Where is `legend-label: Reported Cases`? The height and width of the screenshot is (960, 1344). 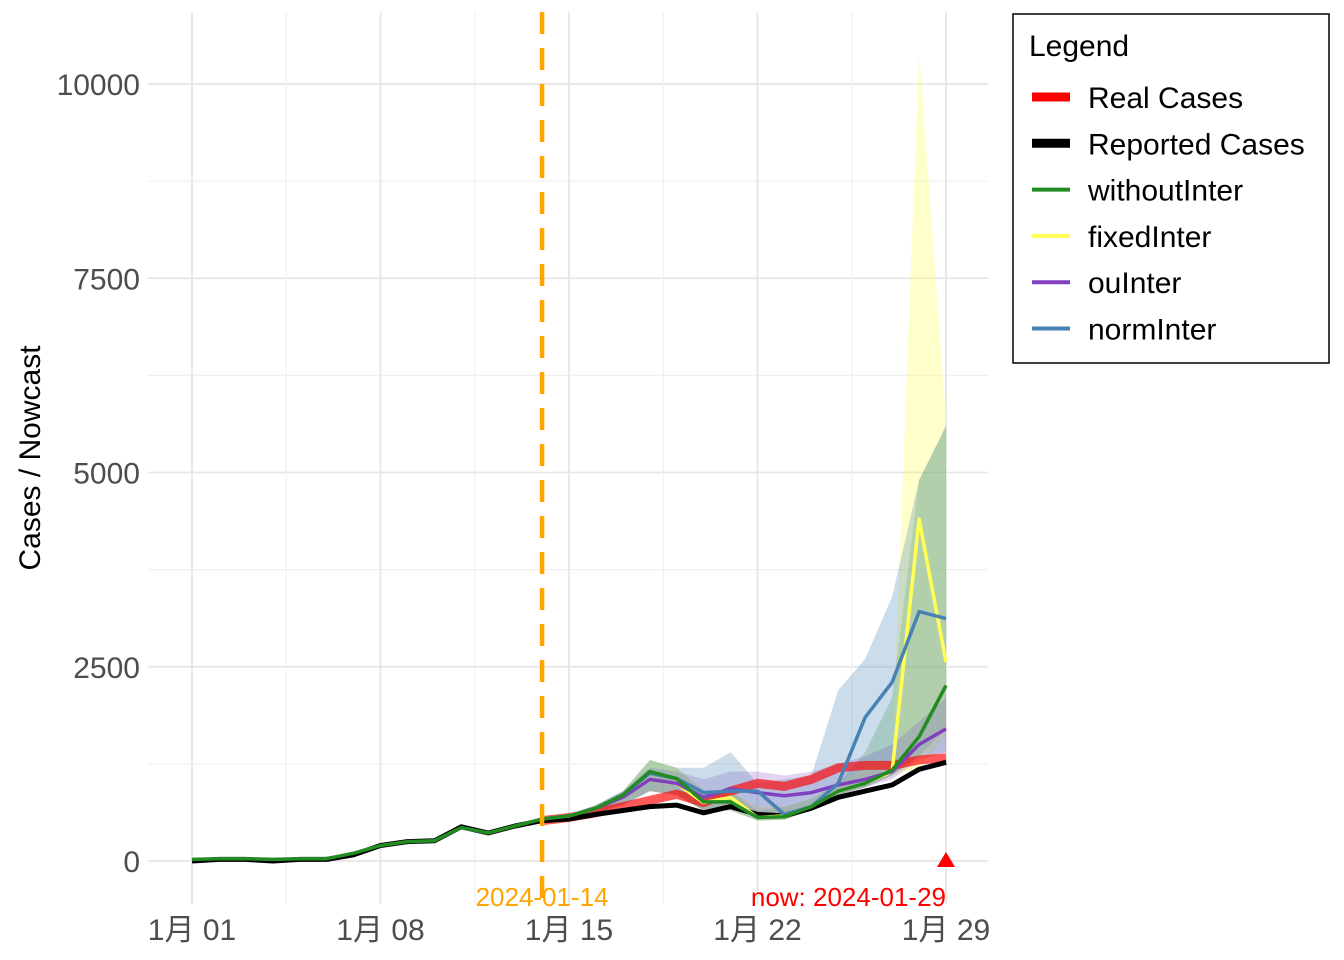 legend-label: Reported Cases is located at coordinates (1196, 144).